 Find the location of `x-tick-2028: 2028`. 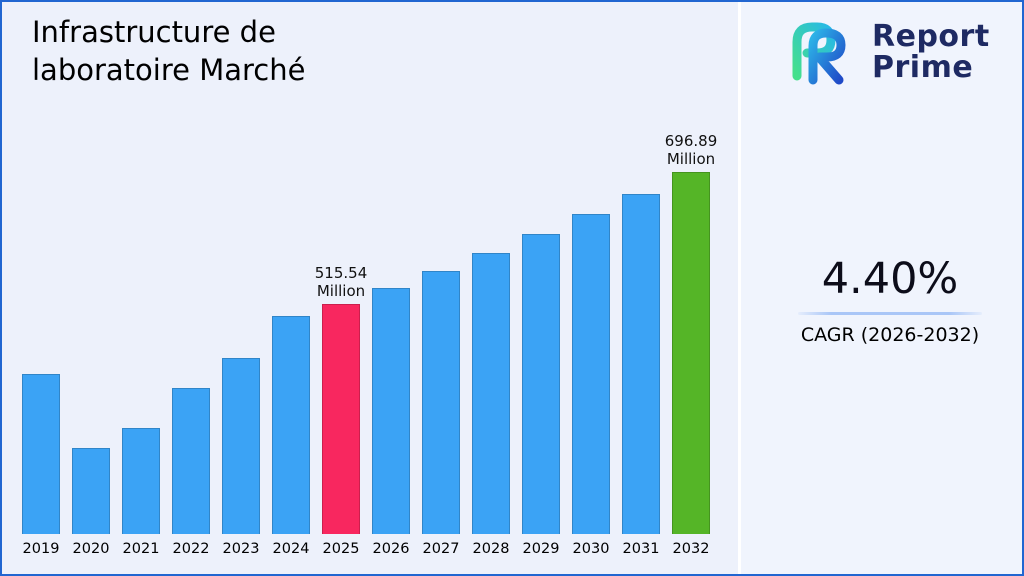

x-tick-2028: 2028 is located at coordinates (491, 549).